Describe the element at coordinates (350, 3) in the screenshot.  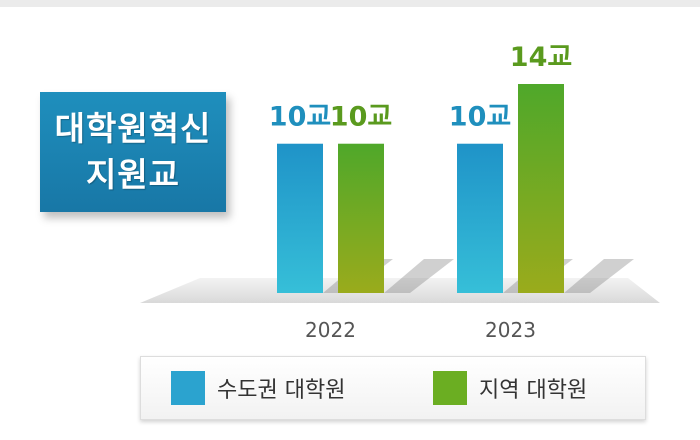
I see `top-strip` at that location.